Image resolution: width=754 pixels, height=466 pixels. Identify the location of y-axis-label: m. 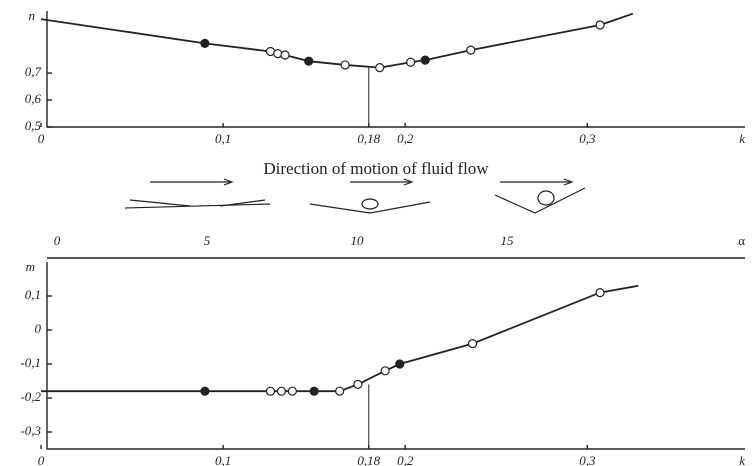
(30, 266).